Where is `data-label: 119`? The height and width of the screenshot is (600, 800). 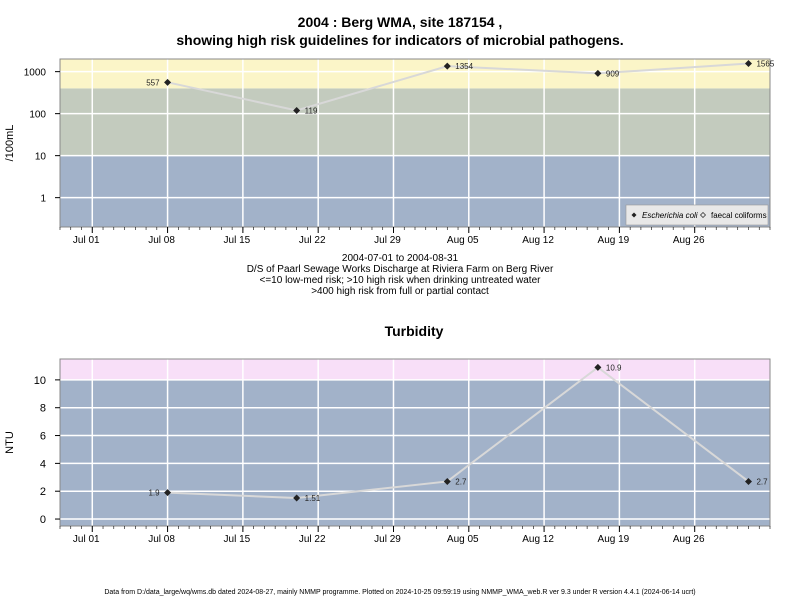
data-label: 119 is located at coordinates (311, 110).